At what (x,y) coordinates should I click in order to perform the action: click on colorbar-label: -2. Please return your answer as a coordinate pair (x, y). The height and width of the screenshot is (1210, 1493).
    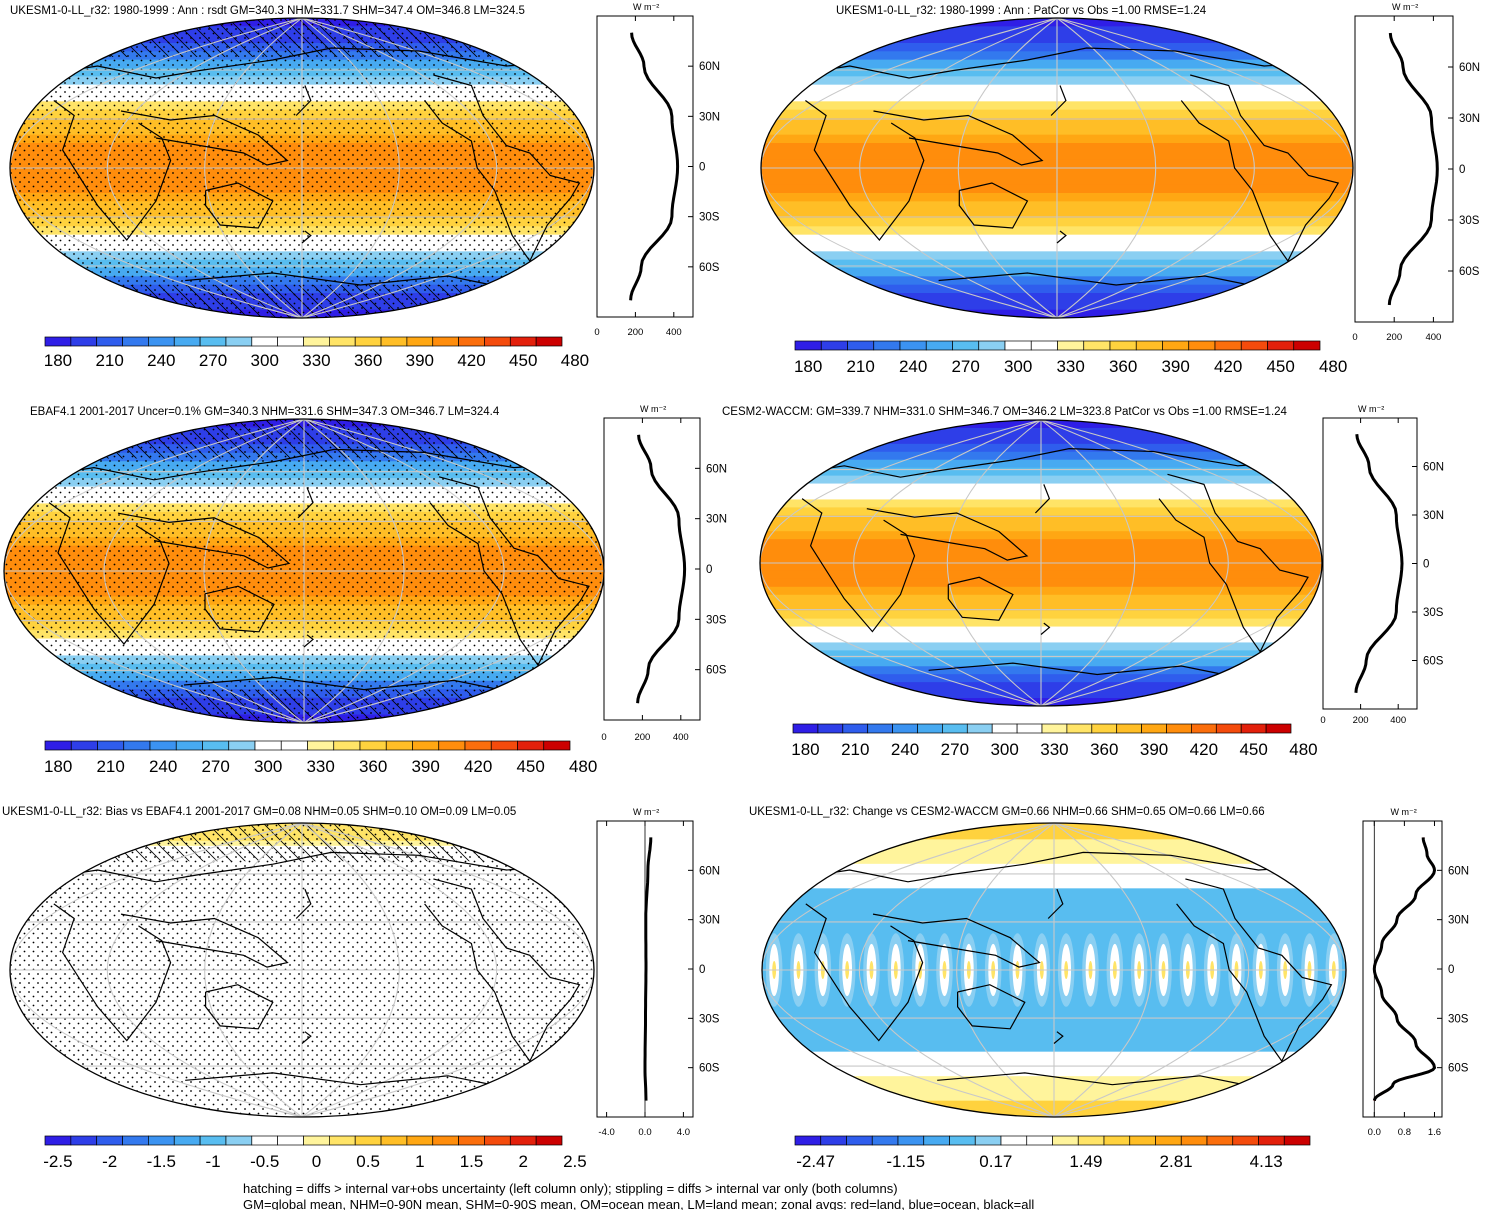
    Looking at the image, I should click on (109, 1161).